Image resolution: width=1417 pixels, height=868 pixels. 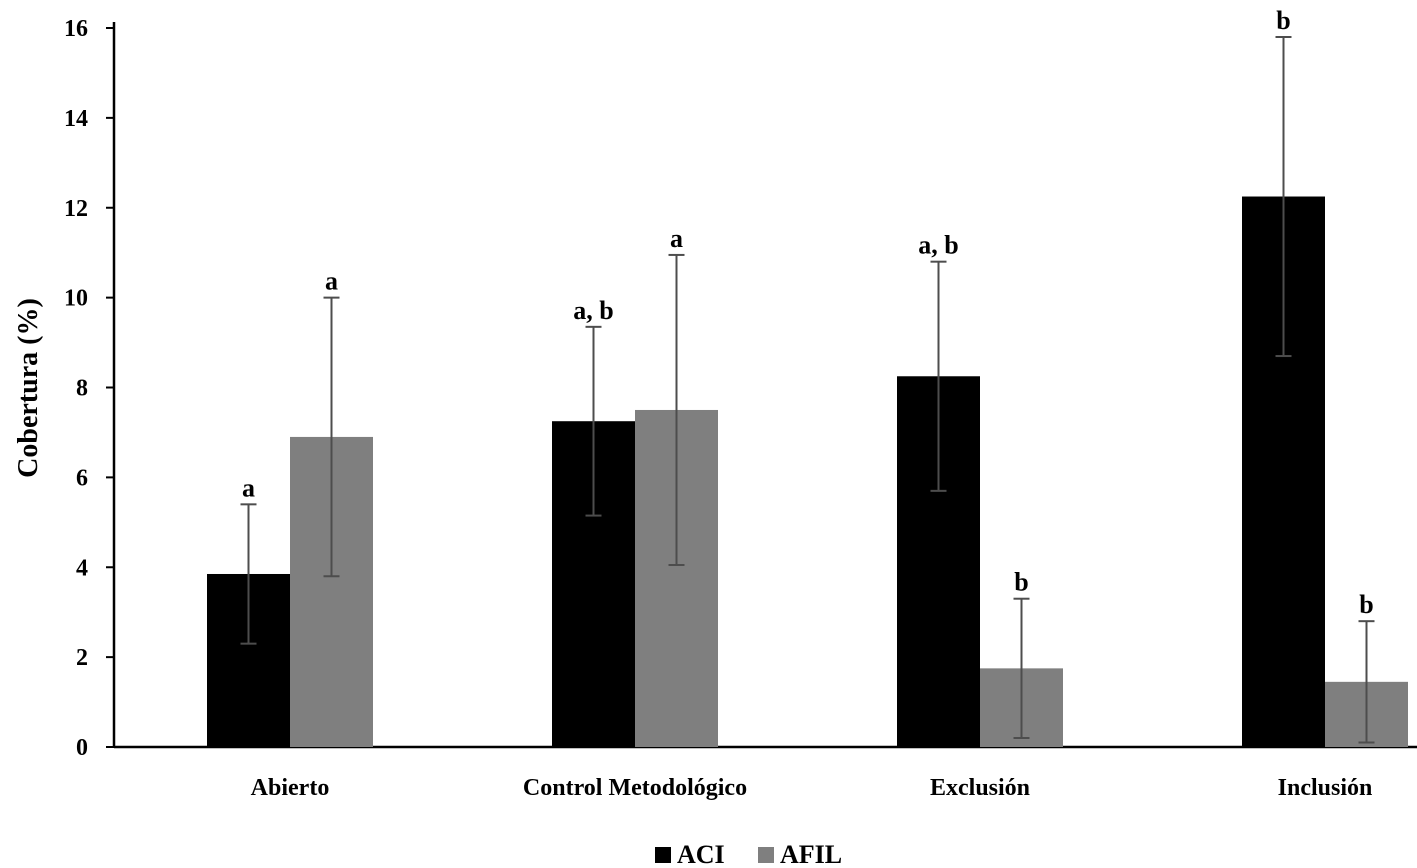 What do you see at coordinates (82, 748) in the screenshot?
I see `y-tick-label: 0` at bounding box center [82, 748].